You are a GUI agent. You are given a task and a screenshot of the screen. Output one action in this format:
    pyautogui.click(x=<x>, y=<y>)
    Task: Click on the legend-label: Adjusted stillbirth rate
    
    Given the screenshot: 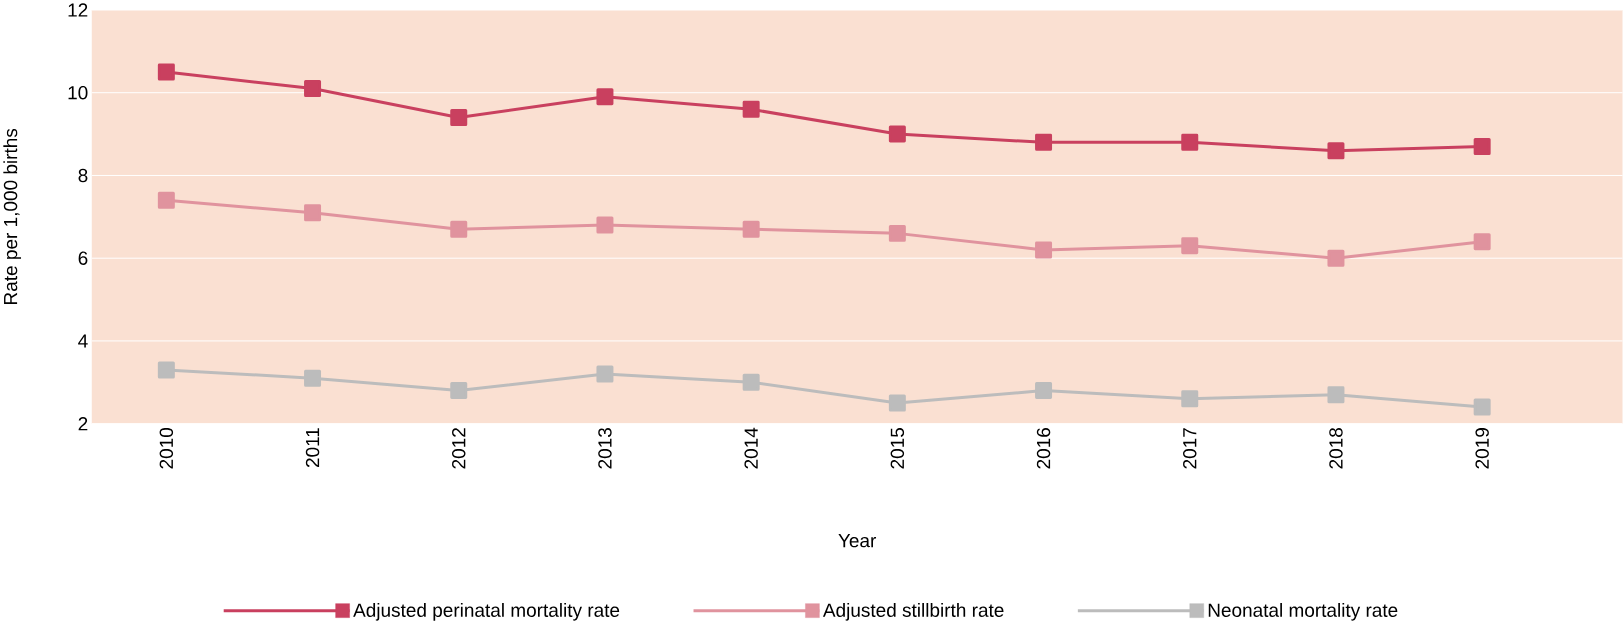 What is the action you would take?
    pyautogui.click(x=913, y=612)
    